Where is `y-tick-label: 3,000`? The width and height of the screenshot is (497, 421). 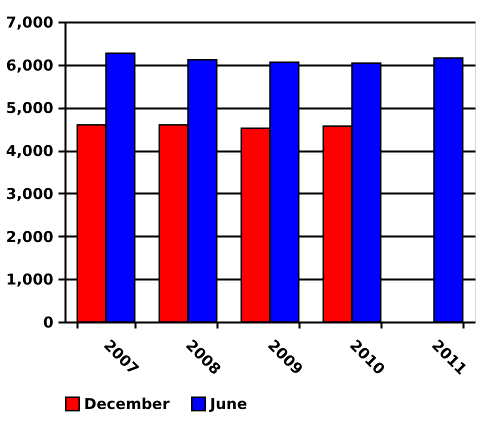 y-tick-label: 3,000 is located at coordinates (30, 193).